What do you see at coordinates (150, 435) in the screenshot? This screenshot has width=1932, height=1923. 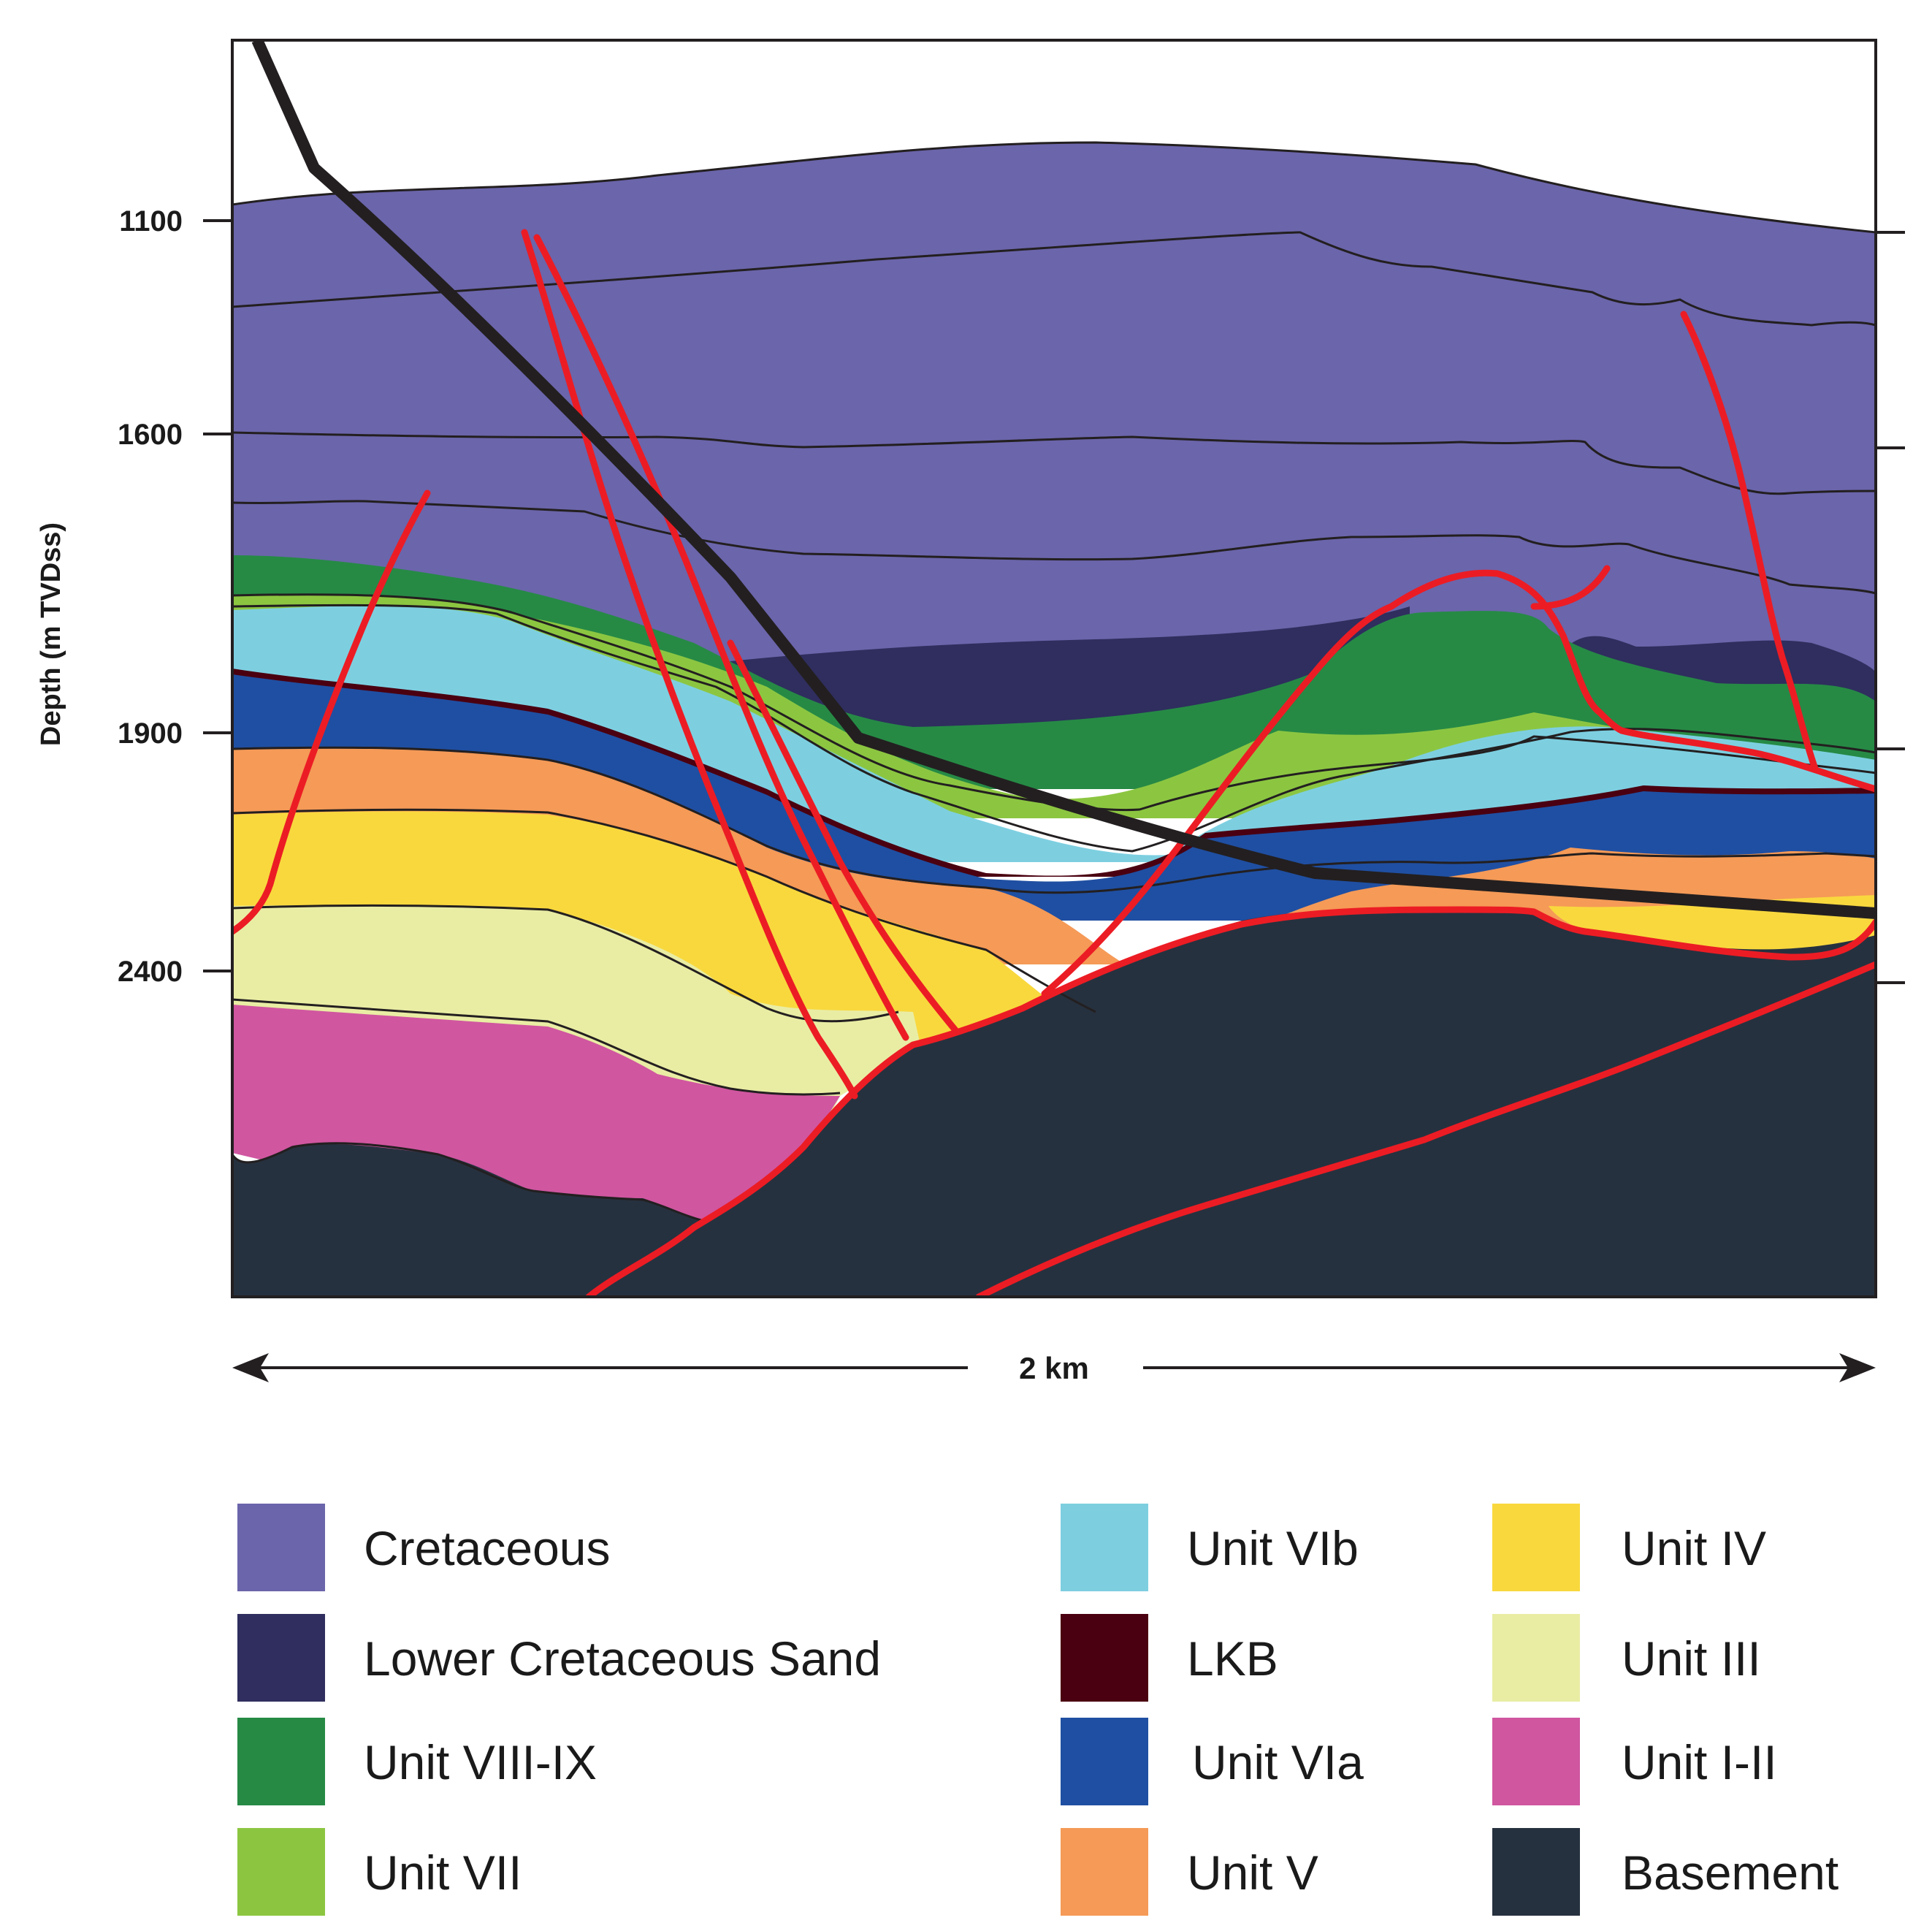 I see `y-tick-label: 1600` at bounding box center [150, 435].